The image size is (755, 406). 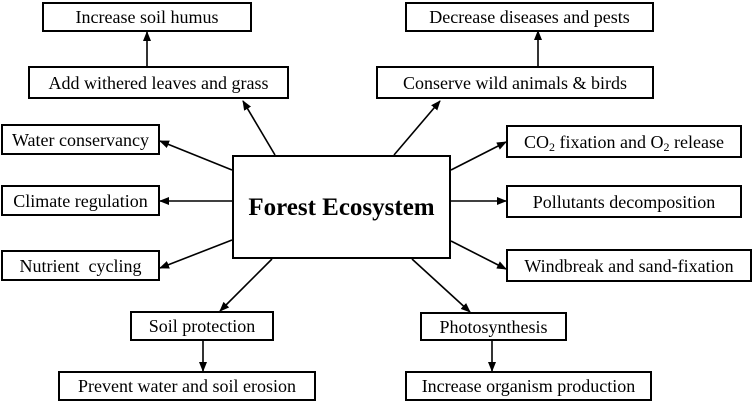 I want to click on windbreak-node: Windbreak and sand-fixation, so click(x=629, y=265).